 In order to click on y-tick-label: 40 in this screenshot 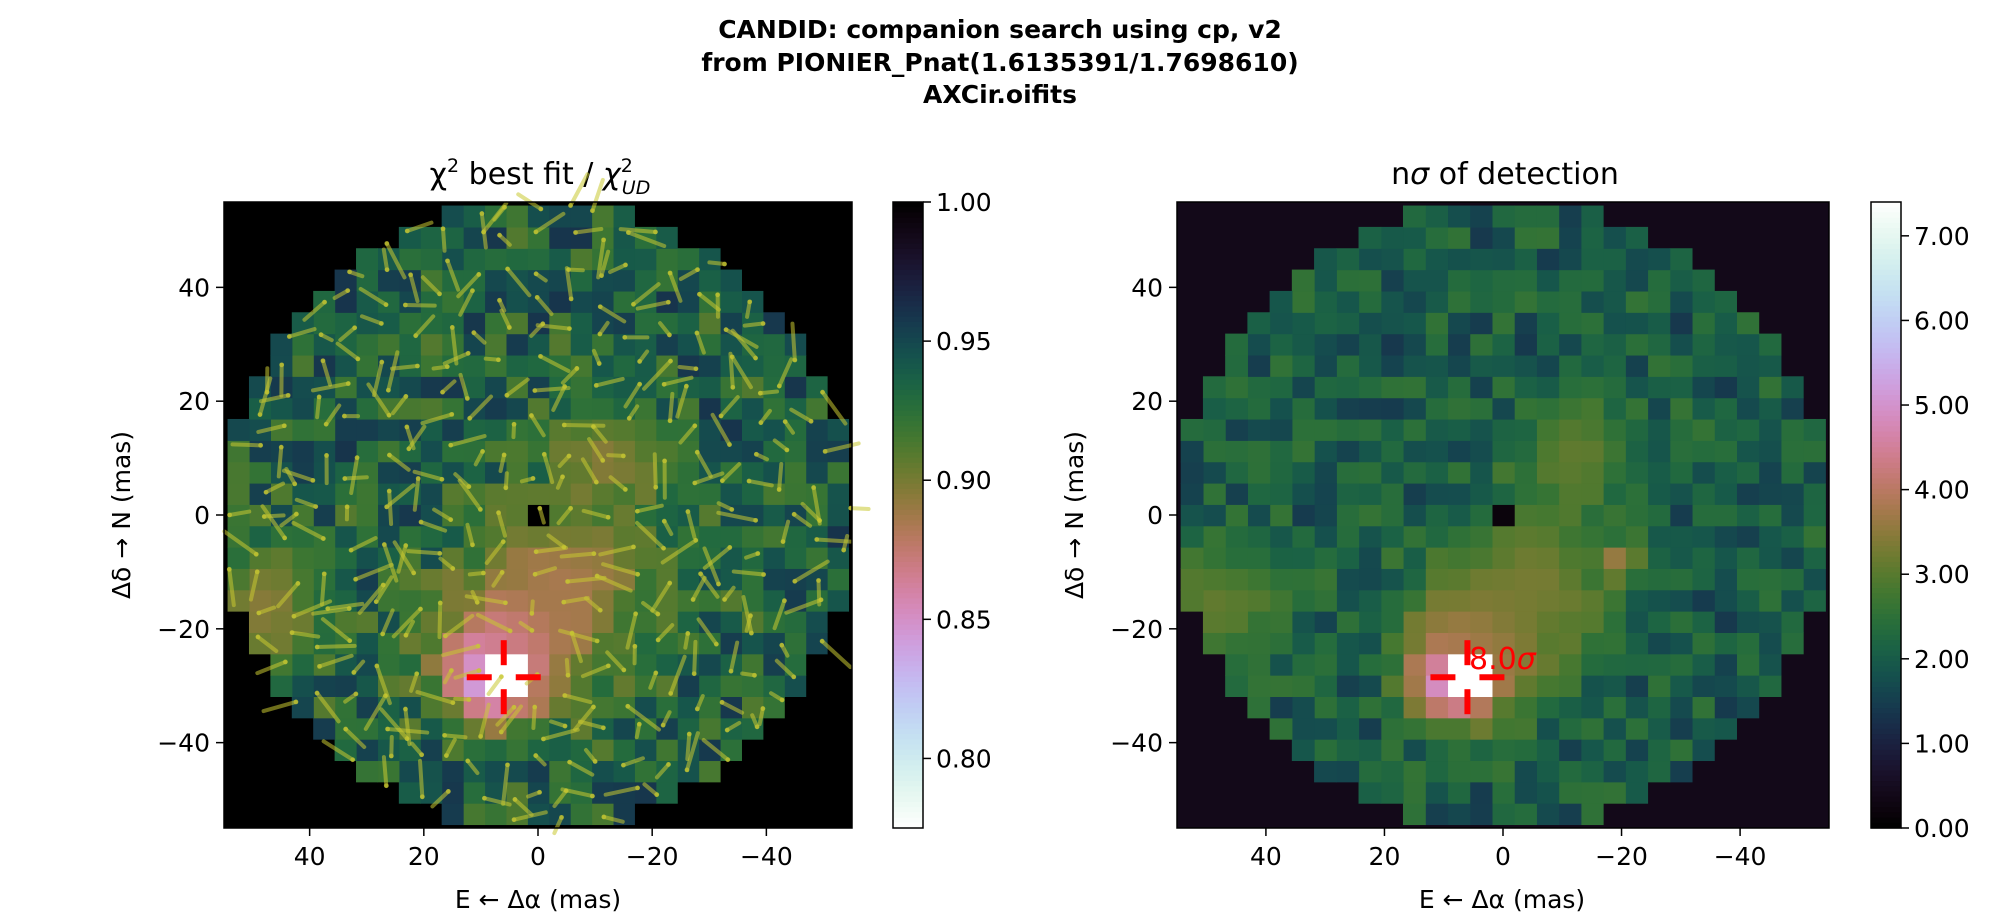, I will do `click(194, 287)`.